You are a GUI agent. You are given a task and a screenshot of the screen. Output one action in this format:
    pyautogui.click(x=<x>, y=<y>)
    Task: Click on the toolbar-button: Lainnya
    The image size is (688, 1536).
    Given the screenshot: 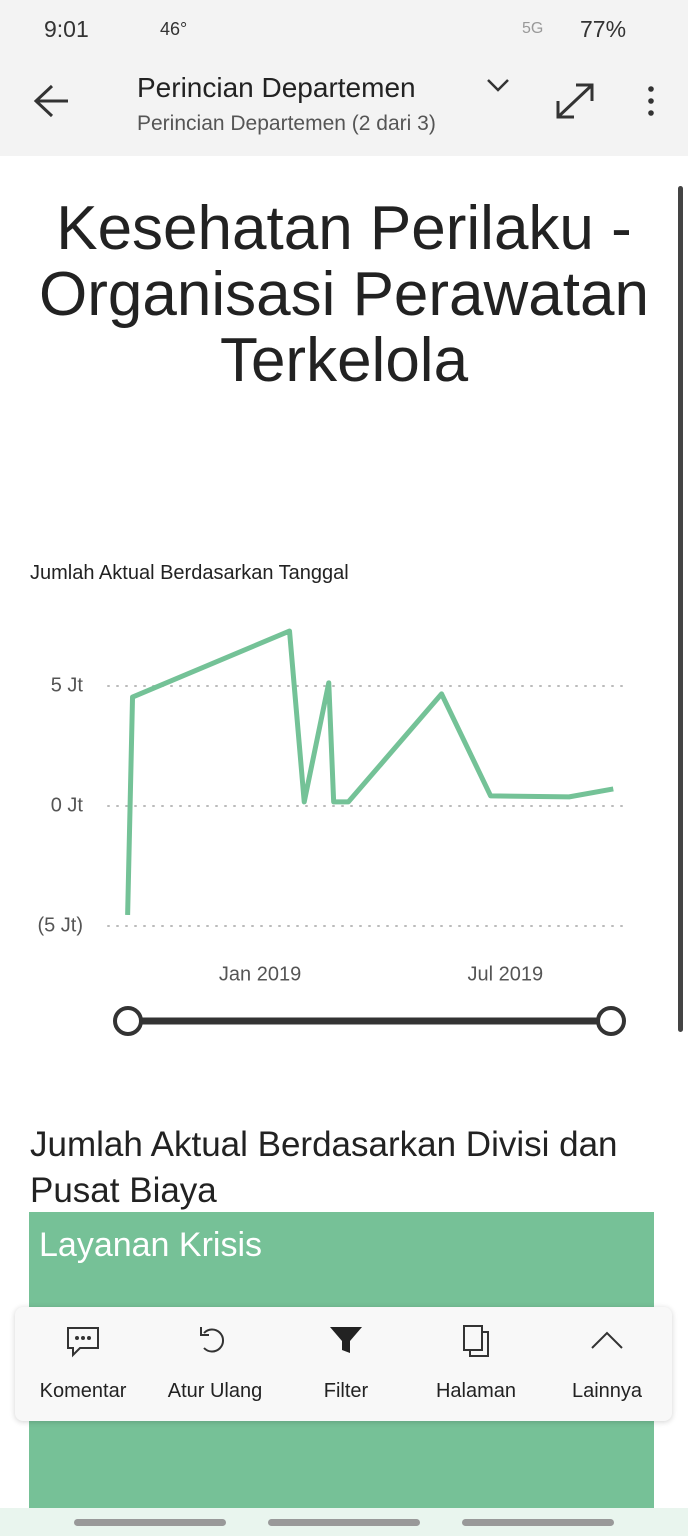 What is the action you would take?
    pyautogui.click(x=607, y=1391)
    